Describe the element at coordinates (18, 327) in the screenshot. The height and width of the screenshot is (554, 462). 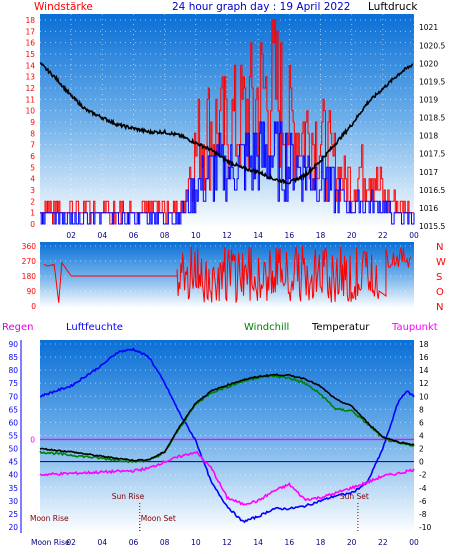
I see `legend-rain: Regen` at that location.